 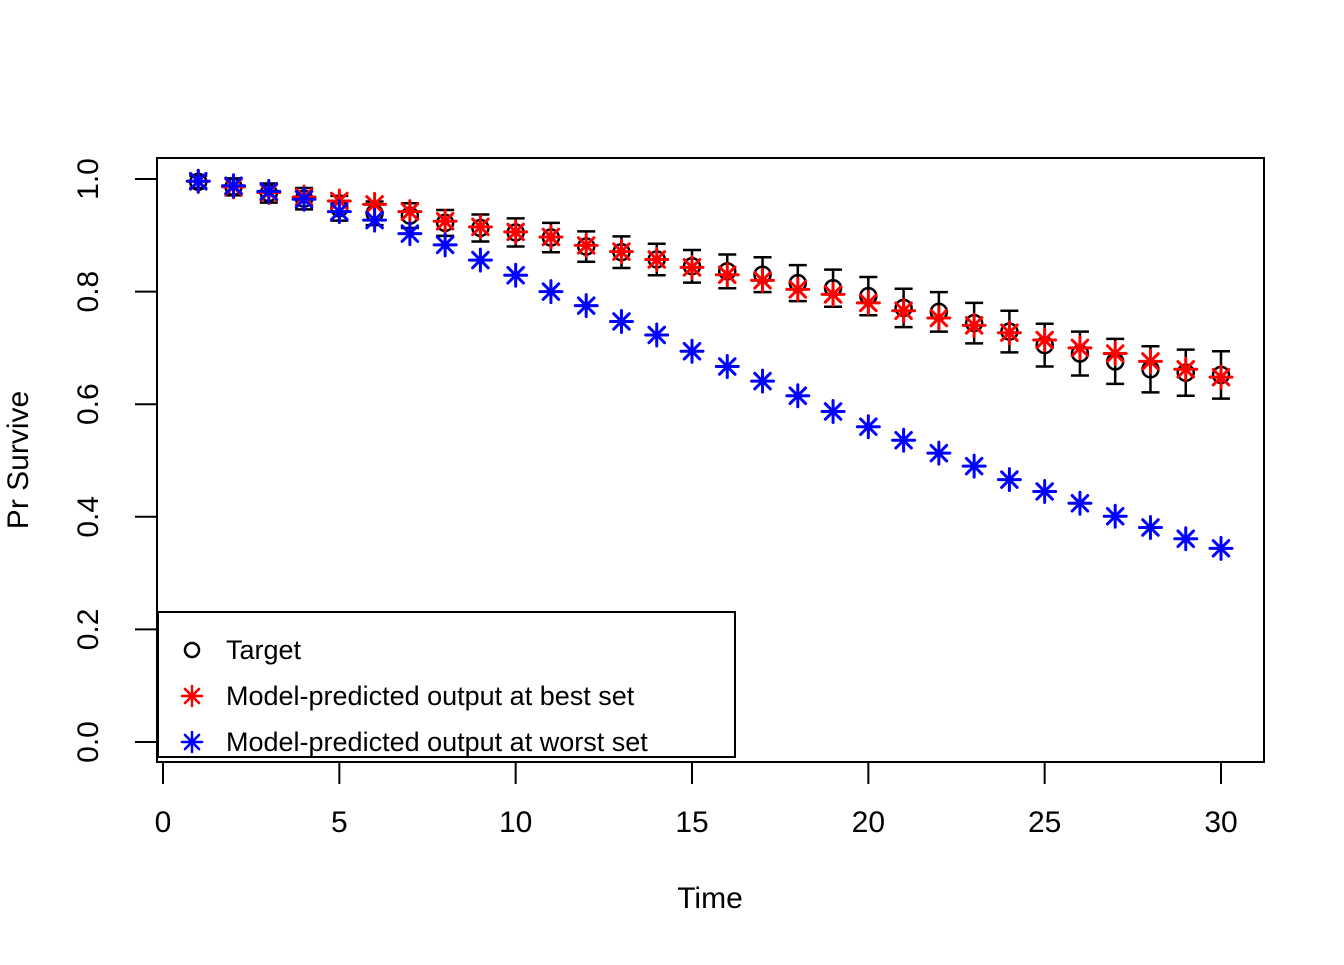 I want to click on x-axis-title: Time, so click(x=710, y=898).